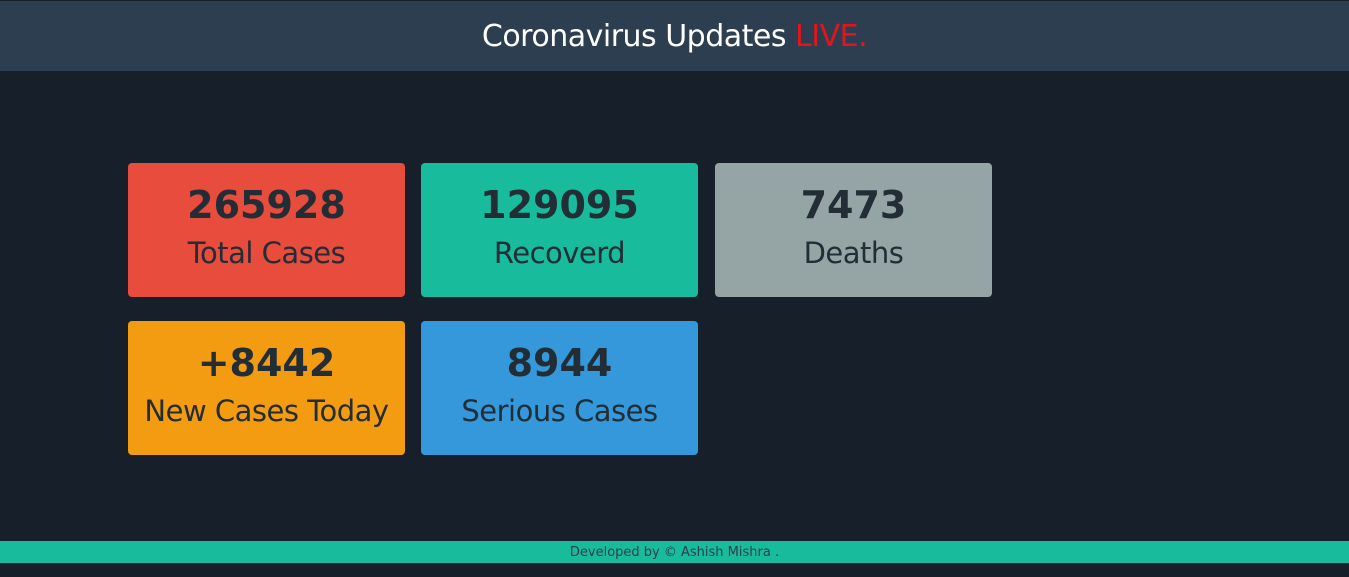  What do you see at coordinates (559, 205) in the screenshot?
I see `recovered-value: 129095` at bounding box center [559, 205].